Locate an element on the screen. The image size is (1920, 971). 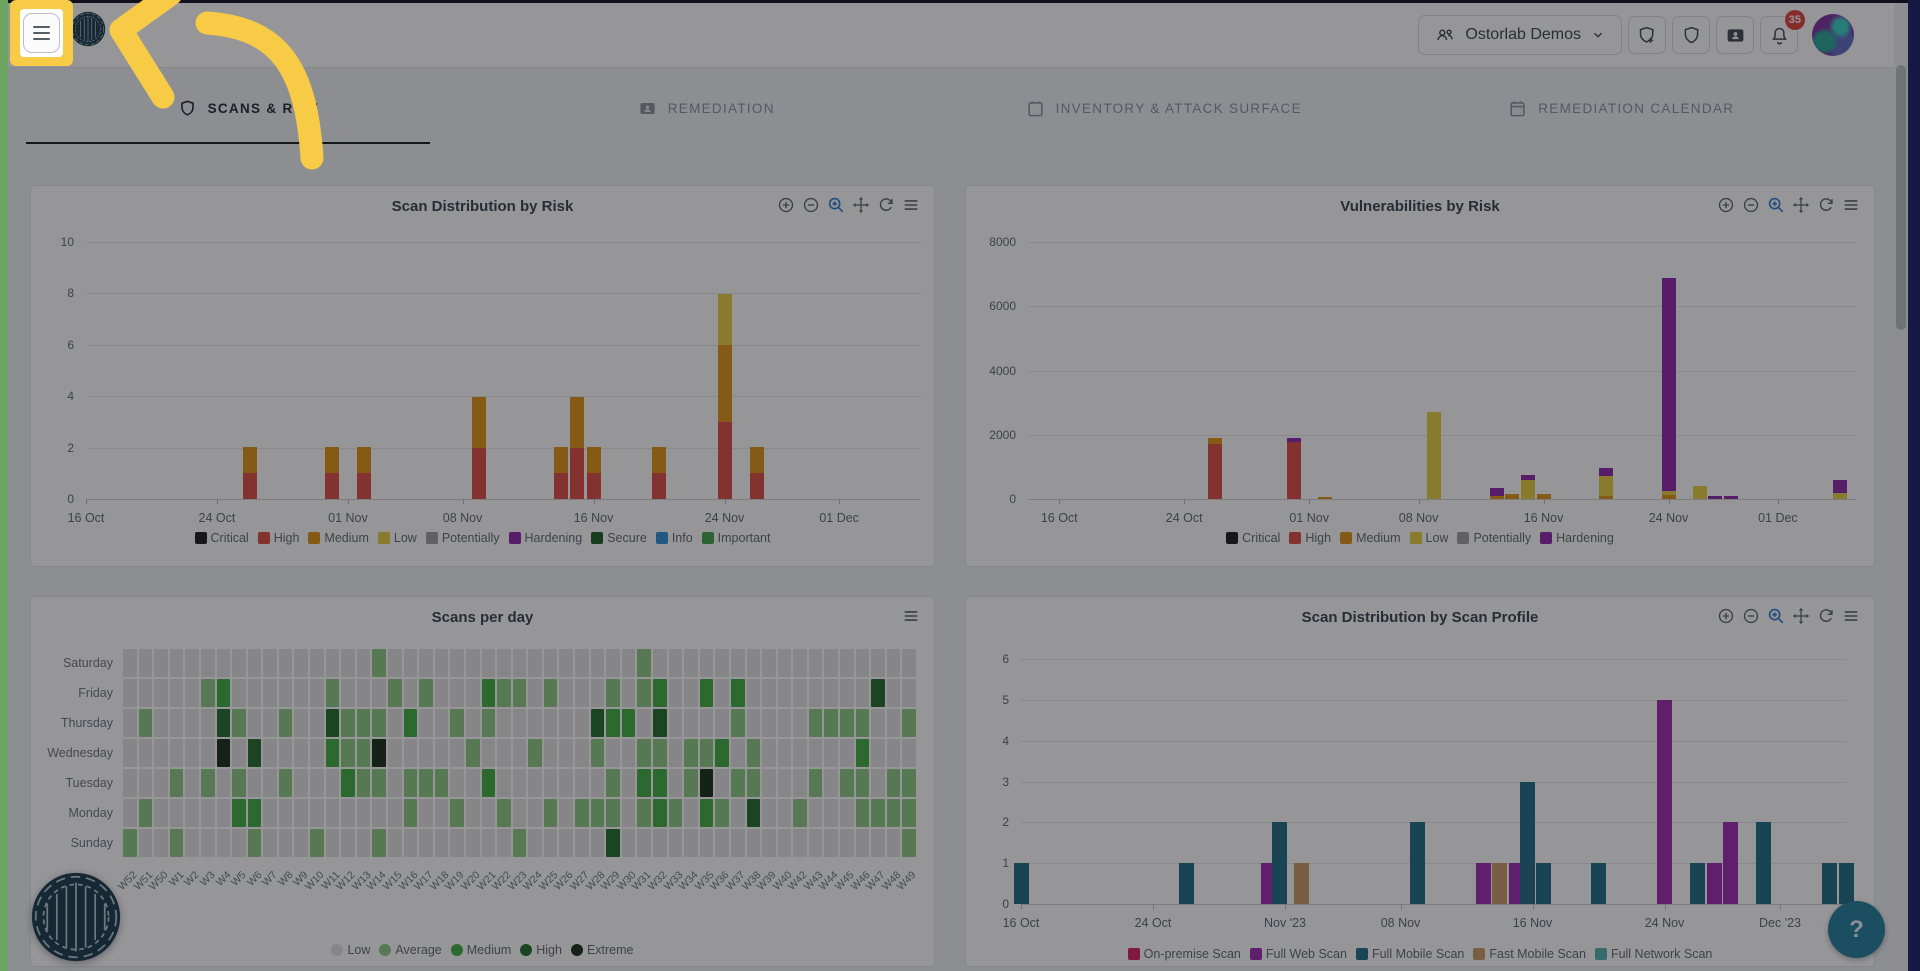
legend-item: Secure is located at coordinates (619, 538).